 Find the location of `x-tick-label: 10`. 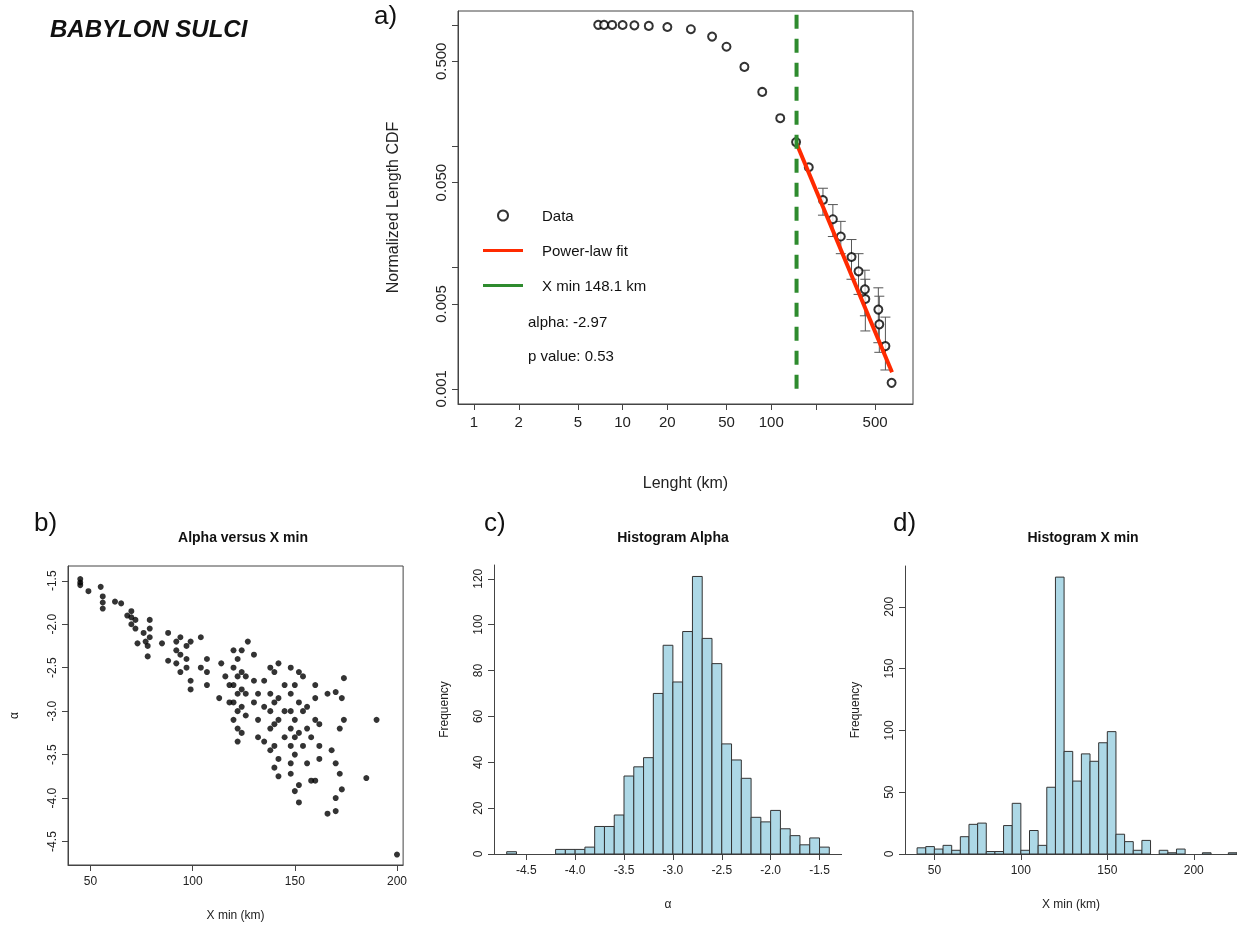

x-tick-label: 10 is located at coordinates (622, 421).